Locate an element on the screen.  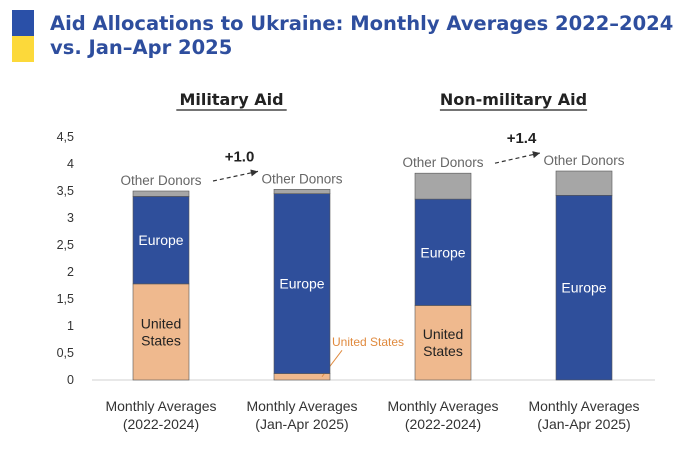
y-tick-label: 1,5 is located at coordinates (65, 299).